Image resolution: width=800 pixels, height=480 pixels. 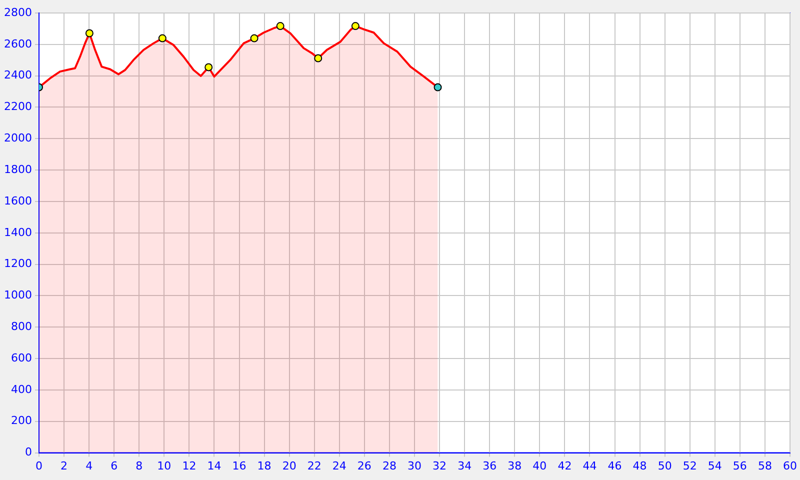 What do you see at coordinates (790, 465) in the screenshot?
I see `x-tick-label: 60` at bounding box center [790, 465].